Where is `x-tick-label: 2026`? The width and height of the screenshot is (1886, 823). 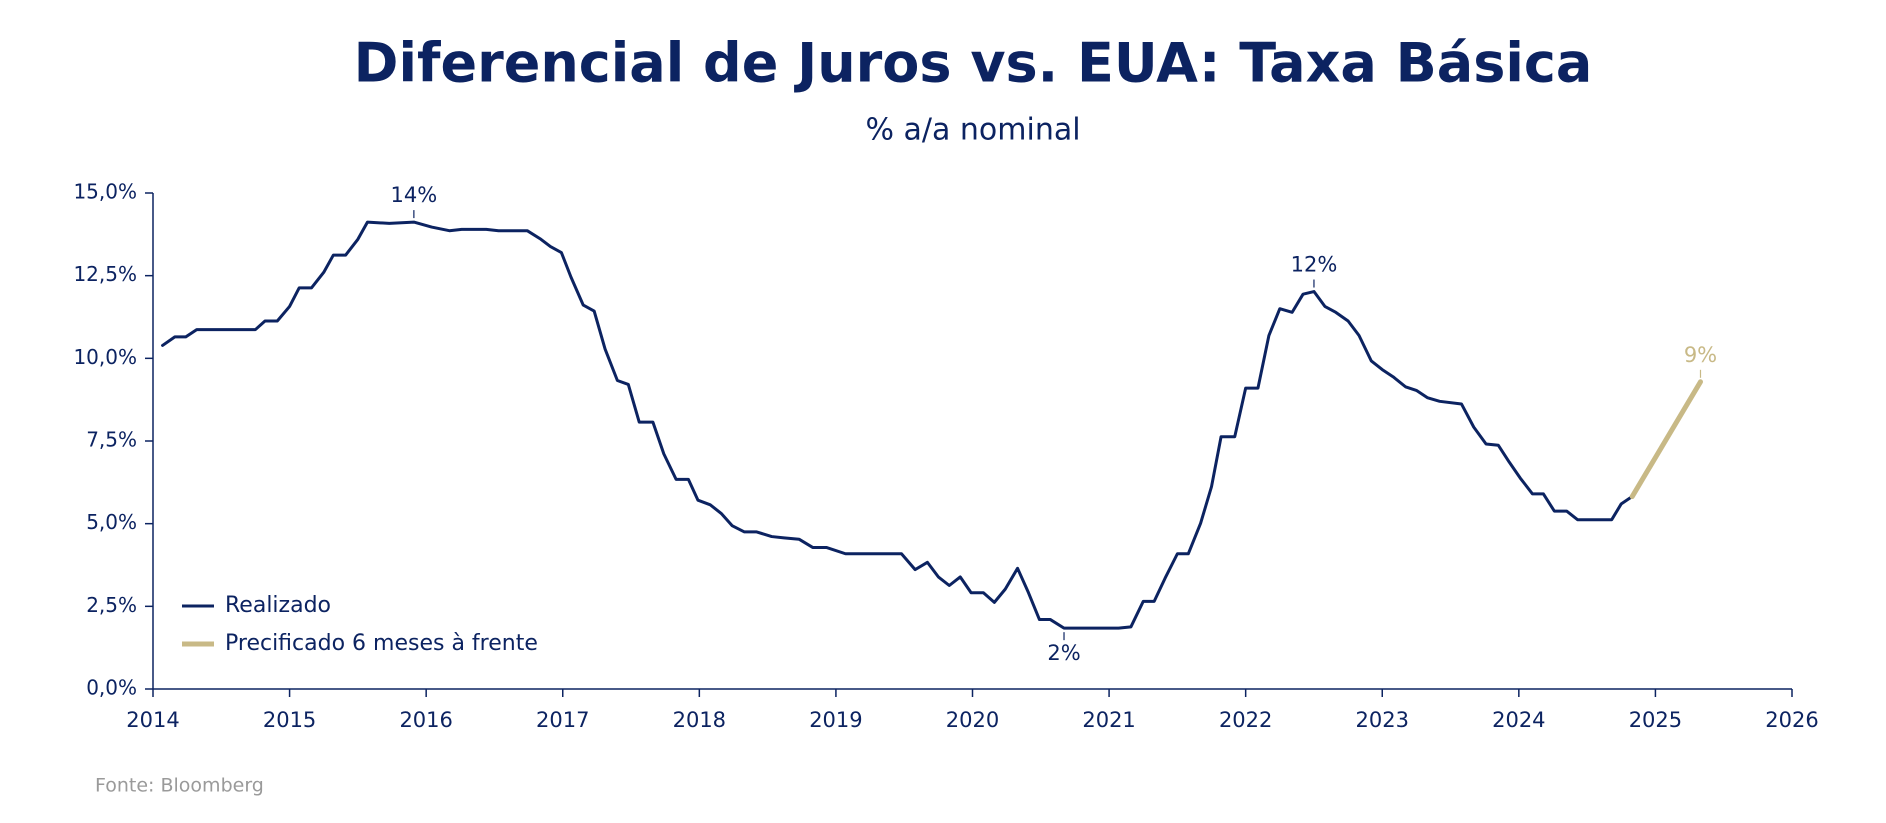
x-tick-label: 2026 is located at coordinates (1791, 720).